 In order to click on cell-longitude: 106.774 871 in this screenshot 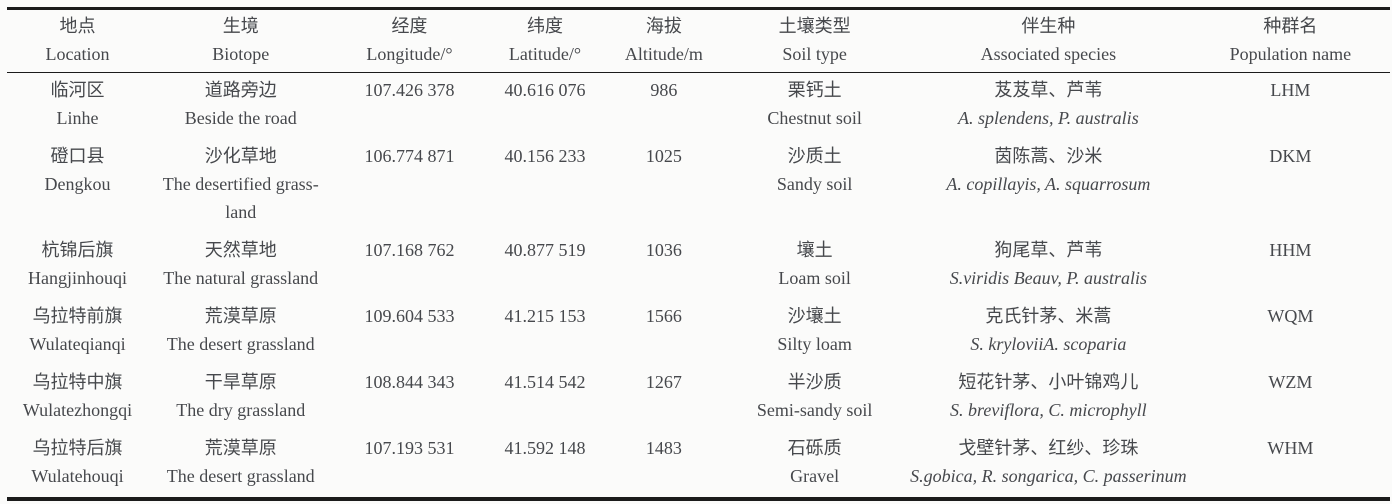, I will do `click(409, 186)`.